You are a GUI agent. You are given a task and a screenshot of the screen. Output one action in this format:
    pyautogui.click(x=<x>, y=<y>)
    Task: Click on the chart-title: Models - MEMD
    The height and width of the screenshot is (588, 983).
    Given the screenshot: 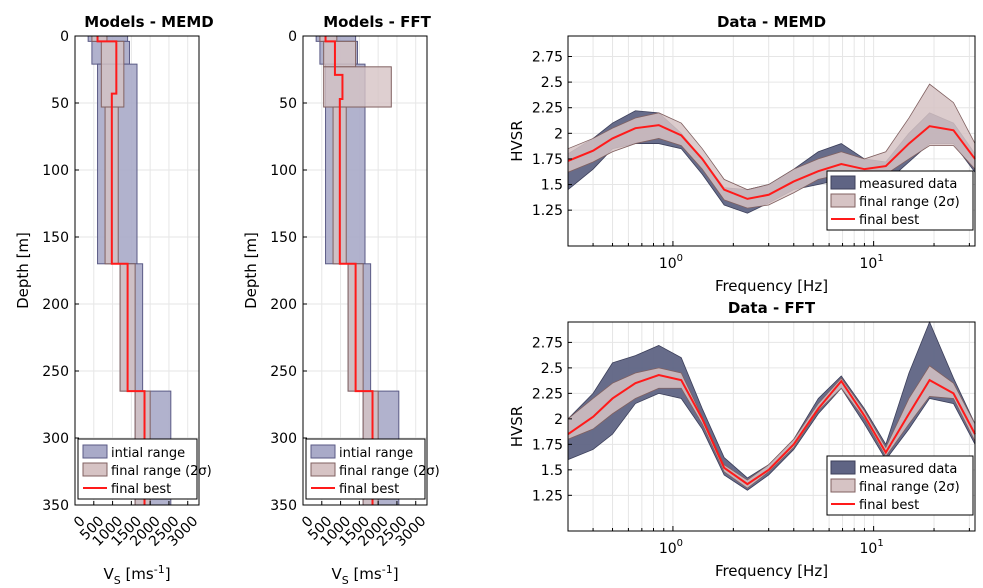 What is the action you would take?
    pyautogui.click(x=148, y=22)
    